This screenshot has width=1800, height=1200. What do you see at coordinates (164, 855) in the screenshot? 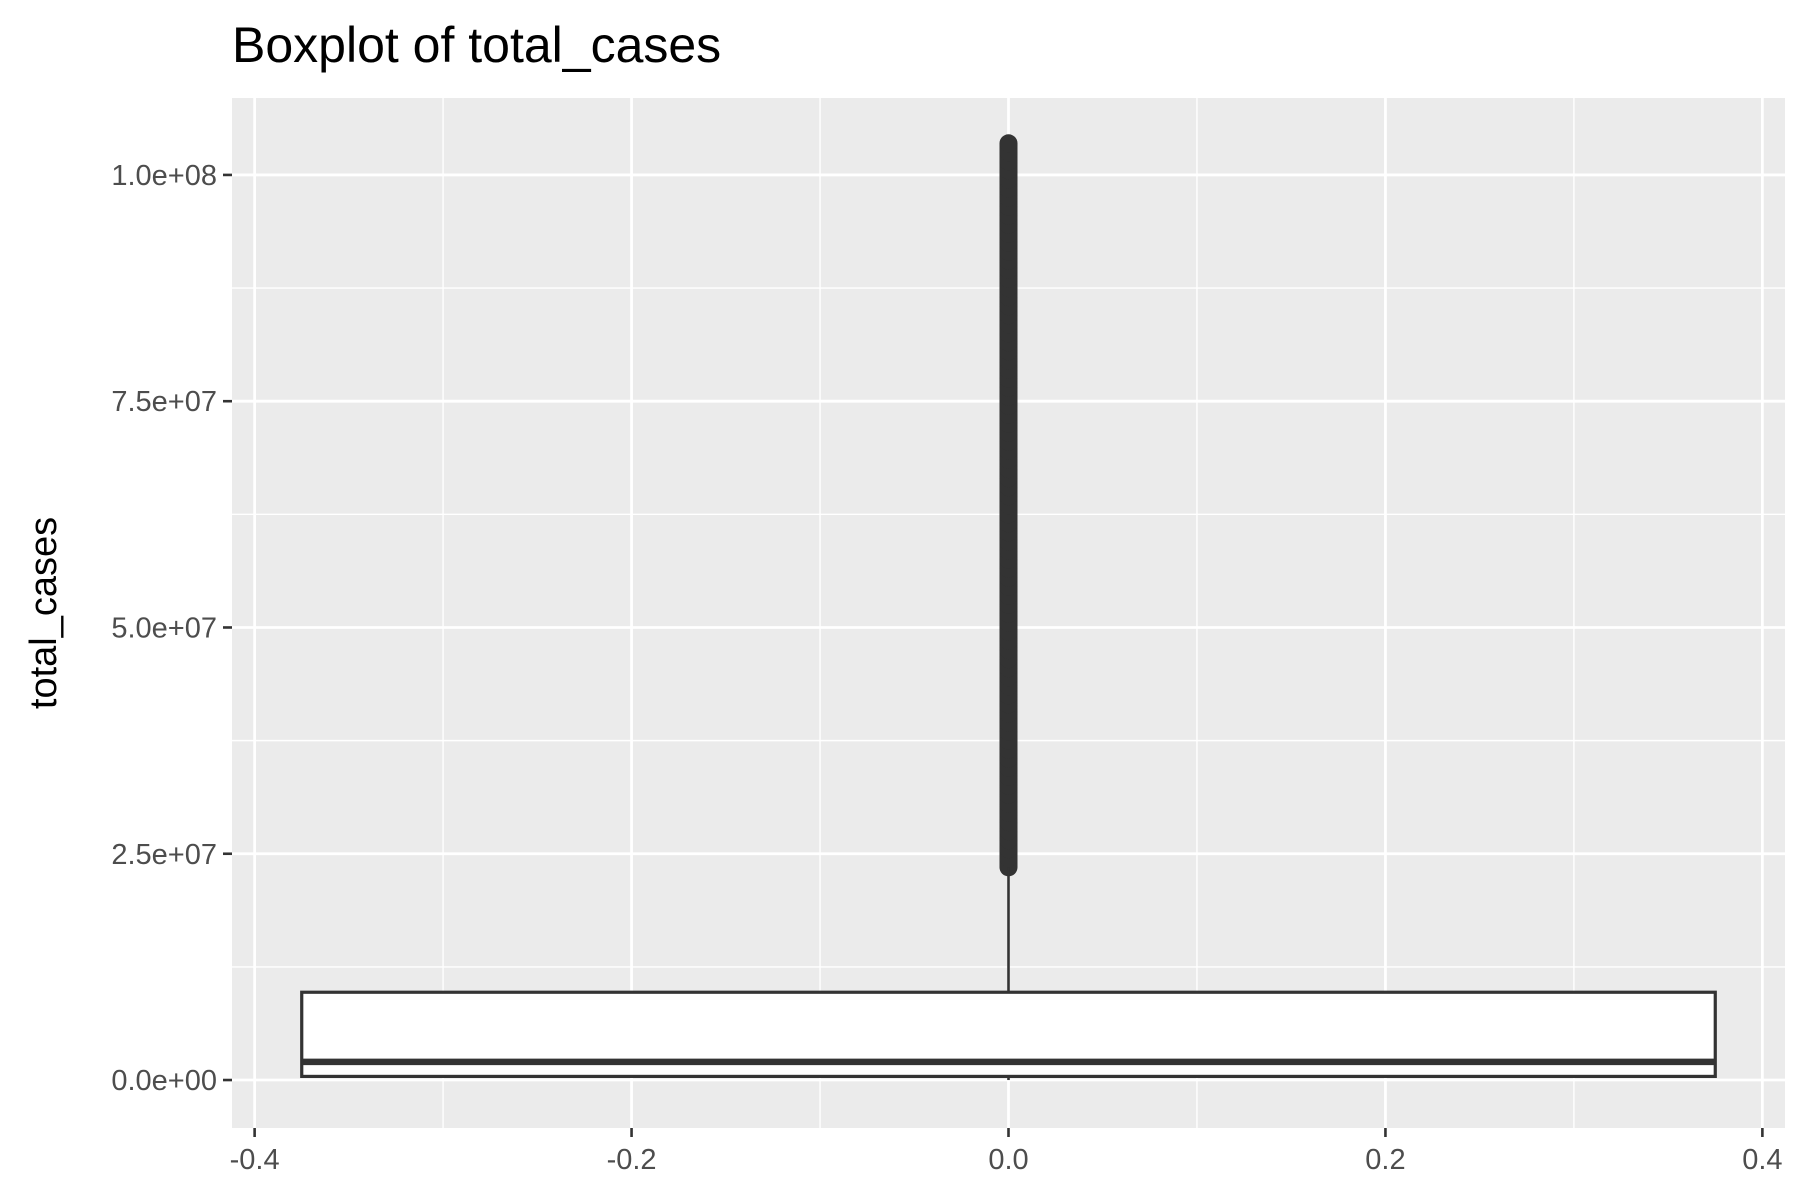
I see `y-tick-label: 2.5e+07` at bounding box center [164, 855].